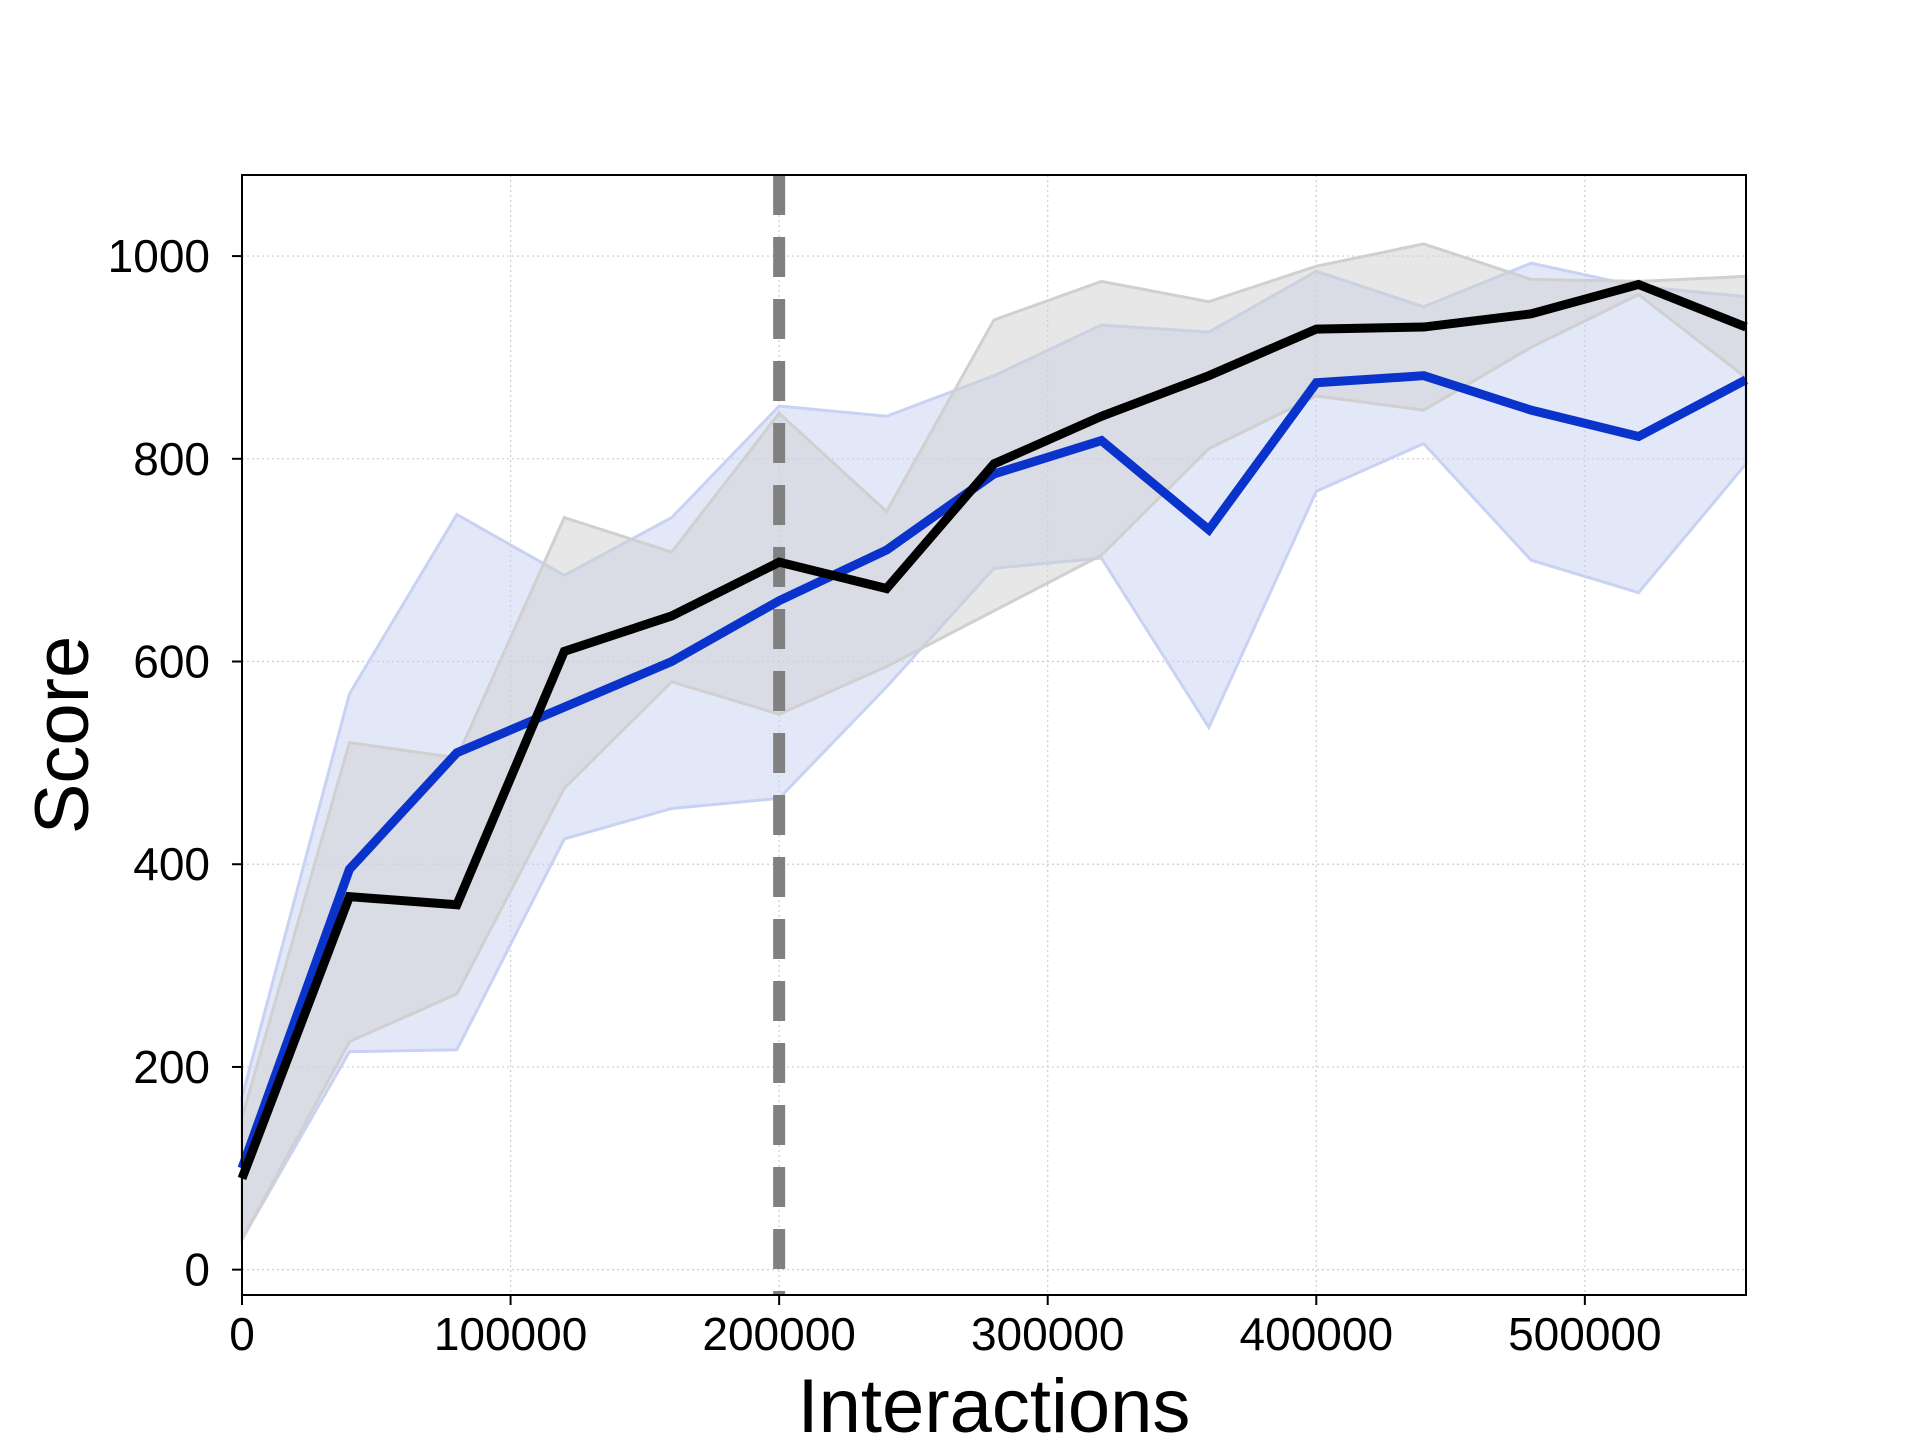 The width and height of the screenshot is (1920, 1440). What do you see at coordinates (511, 1334) in the screenshot?
I see `x-tick-label-1: 100000` at bounding box center [511, 1334].